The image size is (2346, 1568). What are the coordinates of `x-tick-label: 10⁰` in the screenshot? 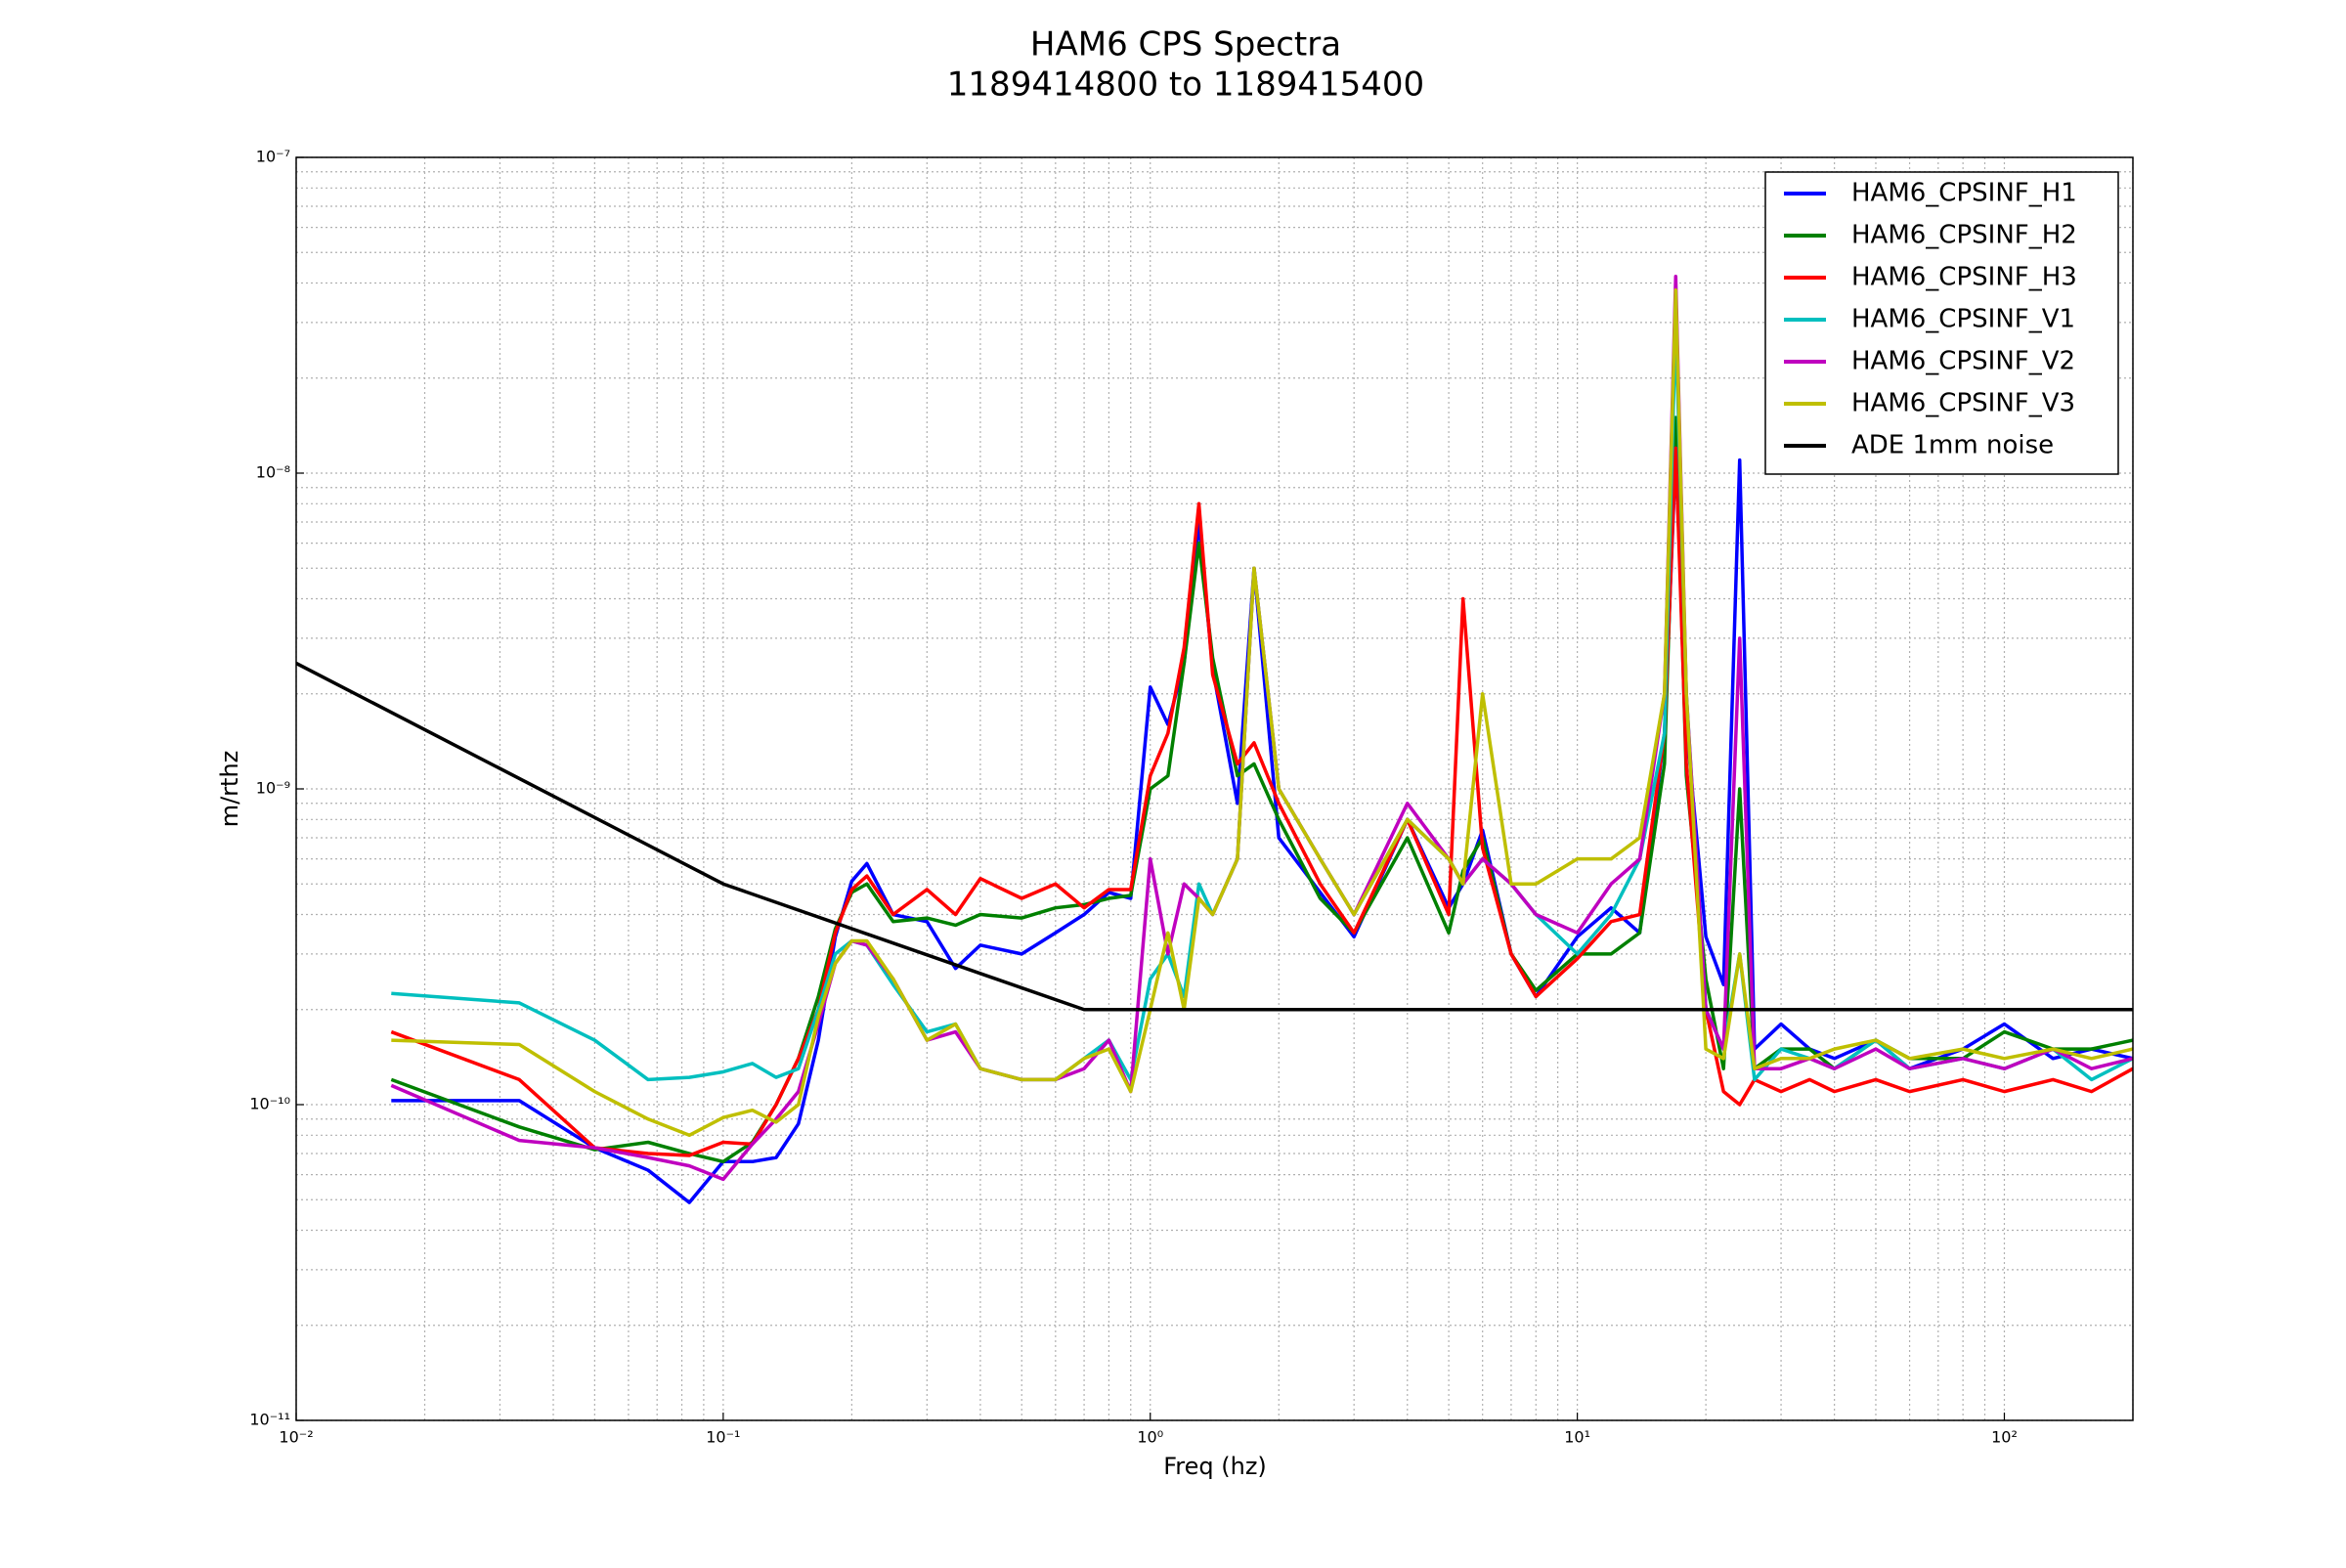 It's located at (1150, 1438).